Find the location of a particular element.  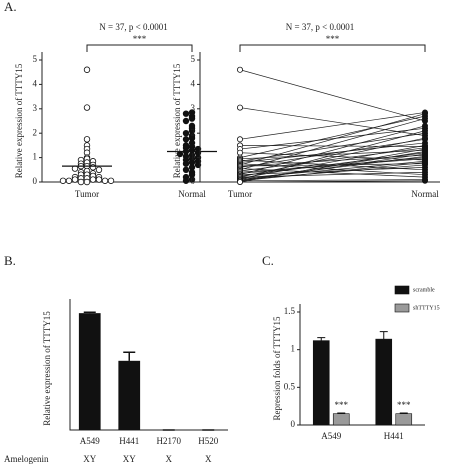

y-axis-label: Repression folds of TTTY15 is located at coordinates (277, 368).